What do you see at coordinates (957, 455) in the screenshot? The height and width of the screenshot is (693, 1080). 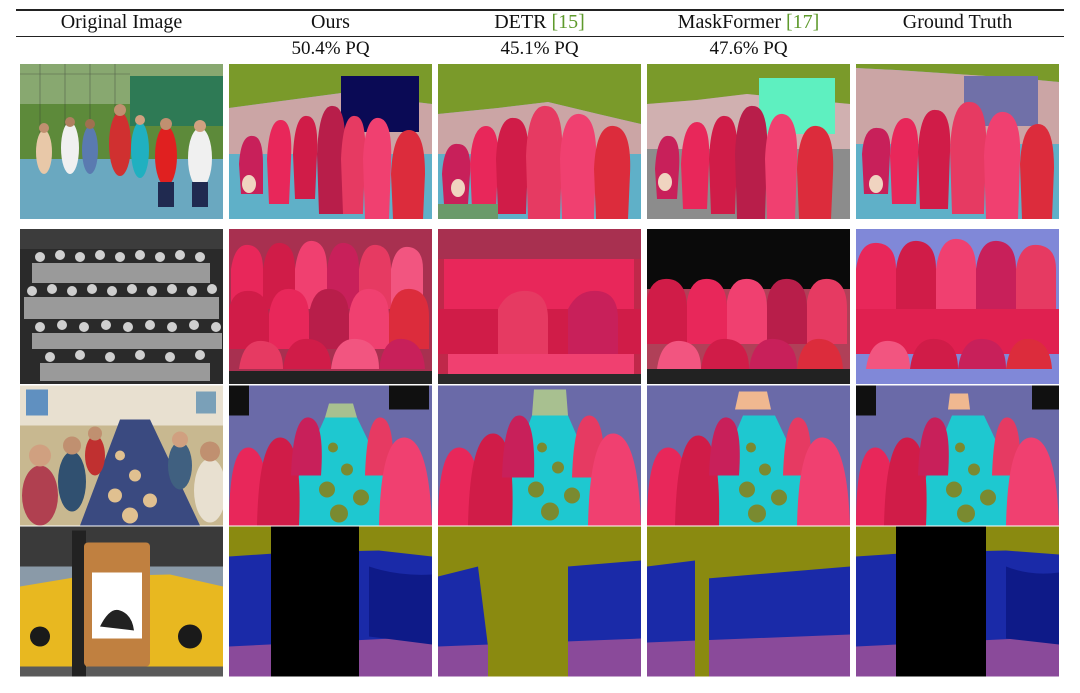 I see `segmentation-ground-truth-dinner-table` at bounding box center [957, 455].